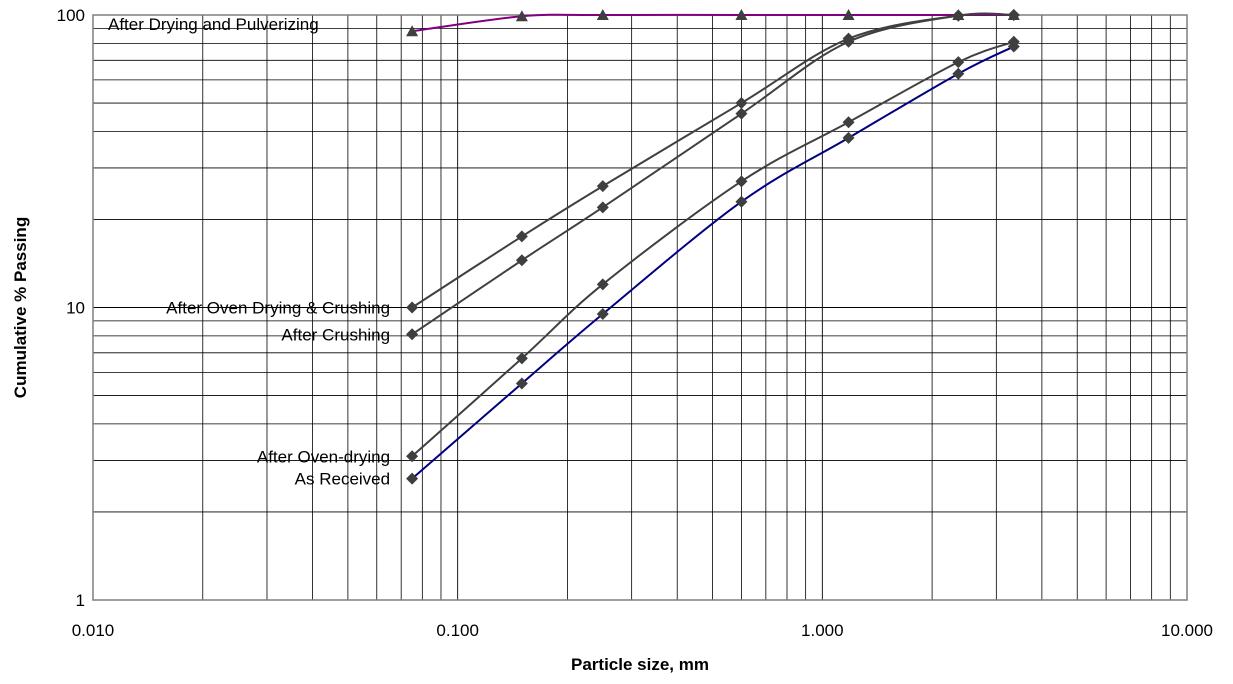  What do you see at coordinates (278, 308) in the screenshot?
I see `series-label-after-oven-drying-crushing: After Oven Drying & Crushing` at bounding box center [278, 308].